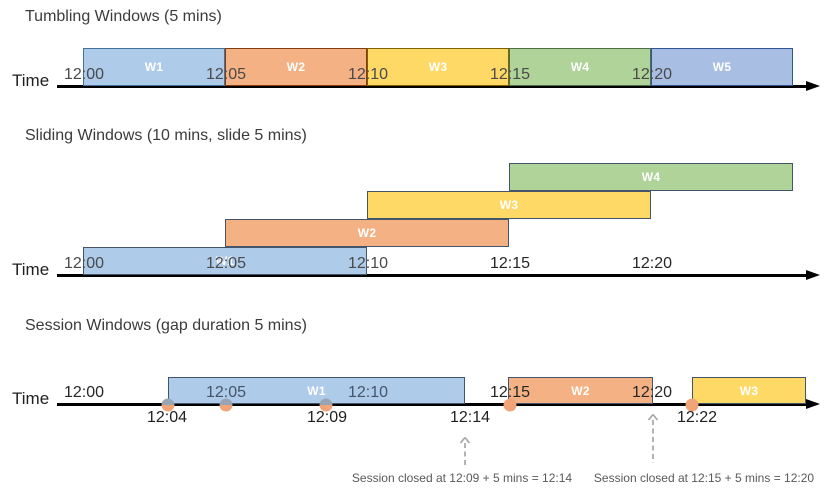  I want to click on event-time-label: 12:22, so click(697, 417).